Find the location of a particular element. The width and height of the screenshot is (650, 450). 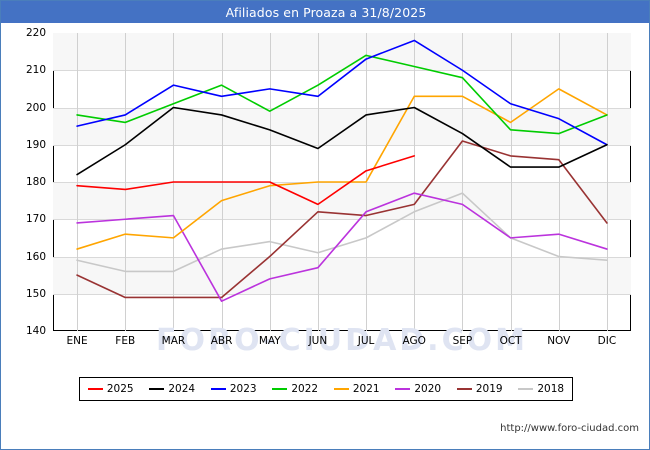

y-axis-tick-label: 170 is located at coordinates (35, 219).